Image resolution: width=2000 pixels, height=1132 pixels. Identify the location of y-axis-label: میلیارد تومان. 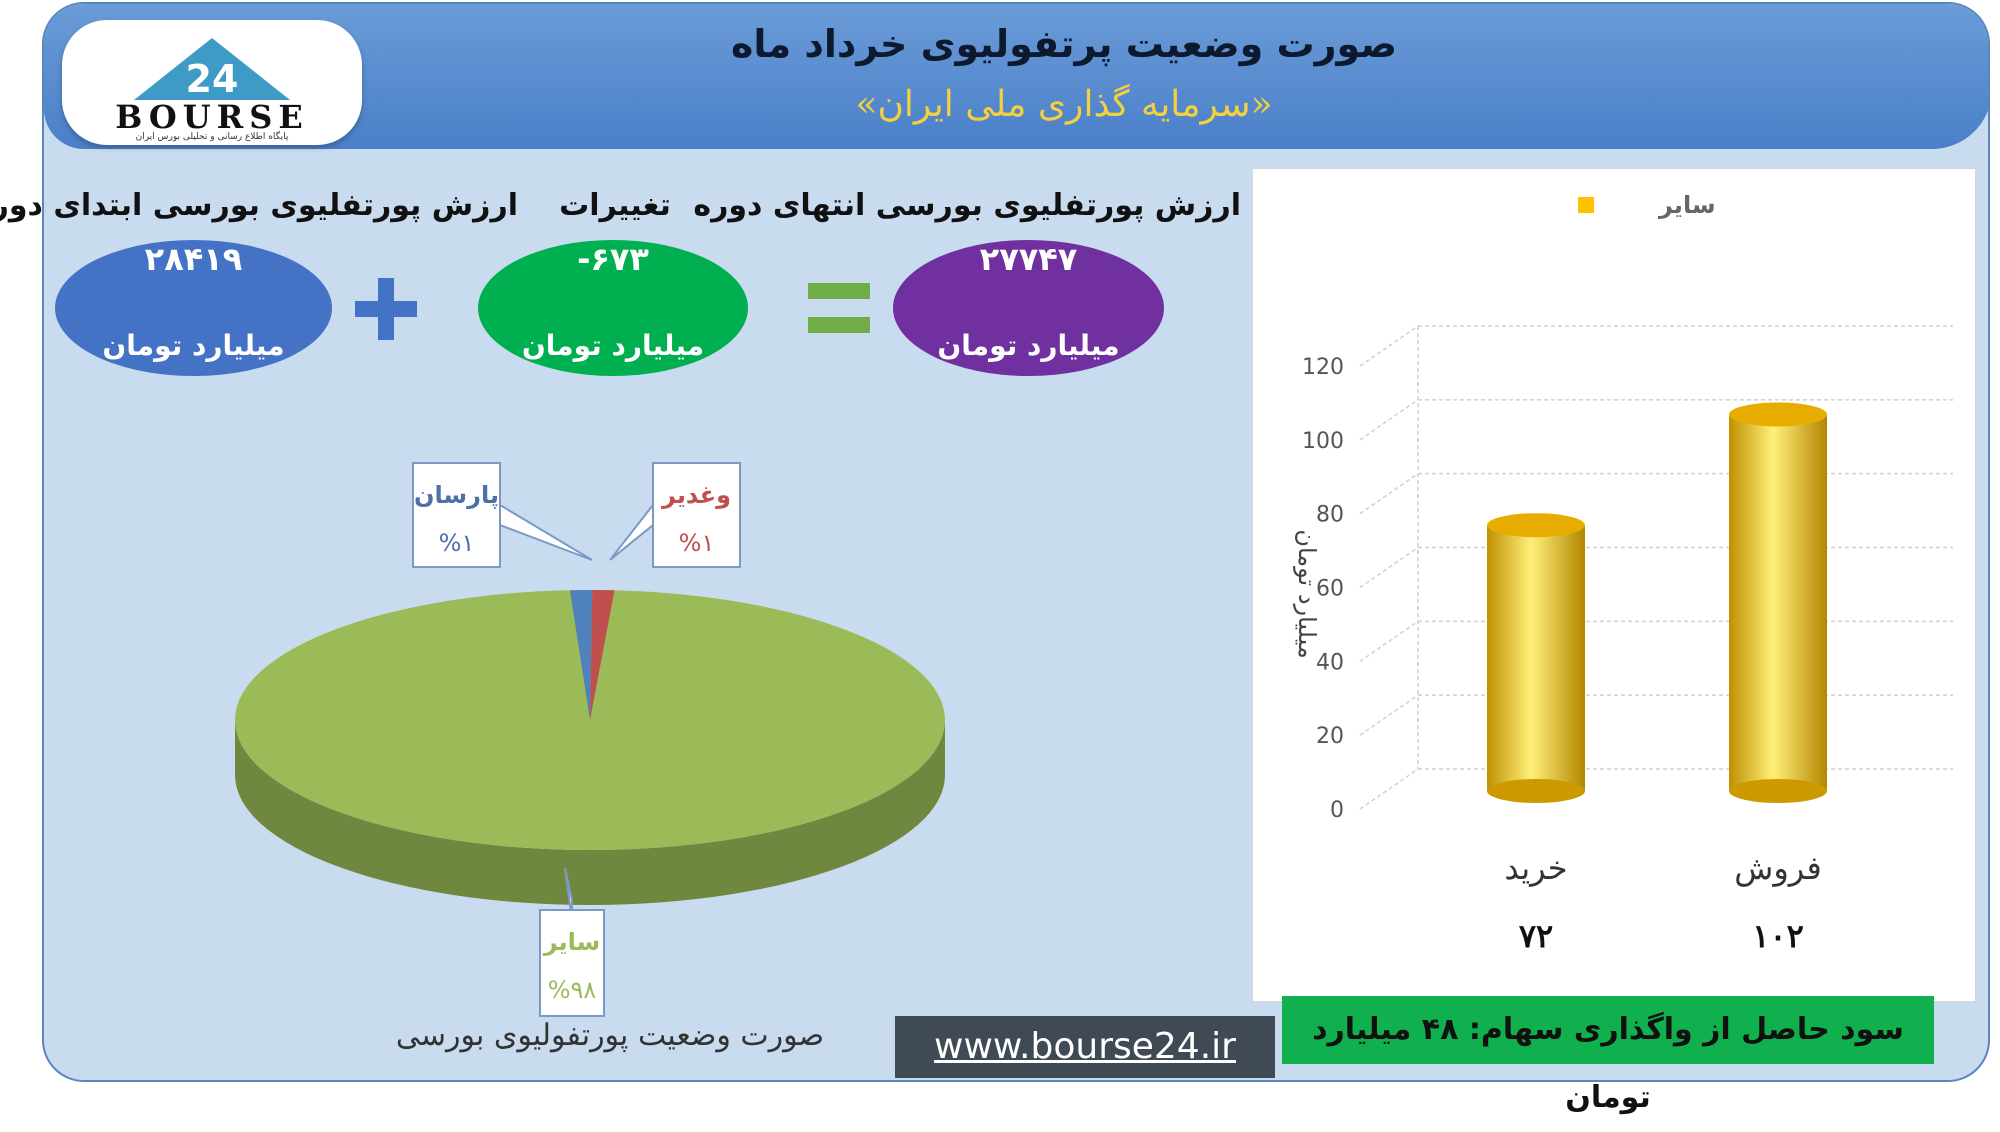
(1307, 593).